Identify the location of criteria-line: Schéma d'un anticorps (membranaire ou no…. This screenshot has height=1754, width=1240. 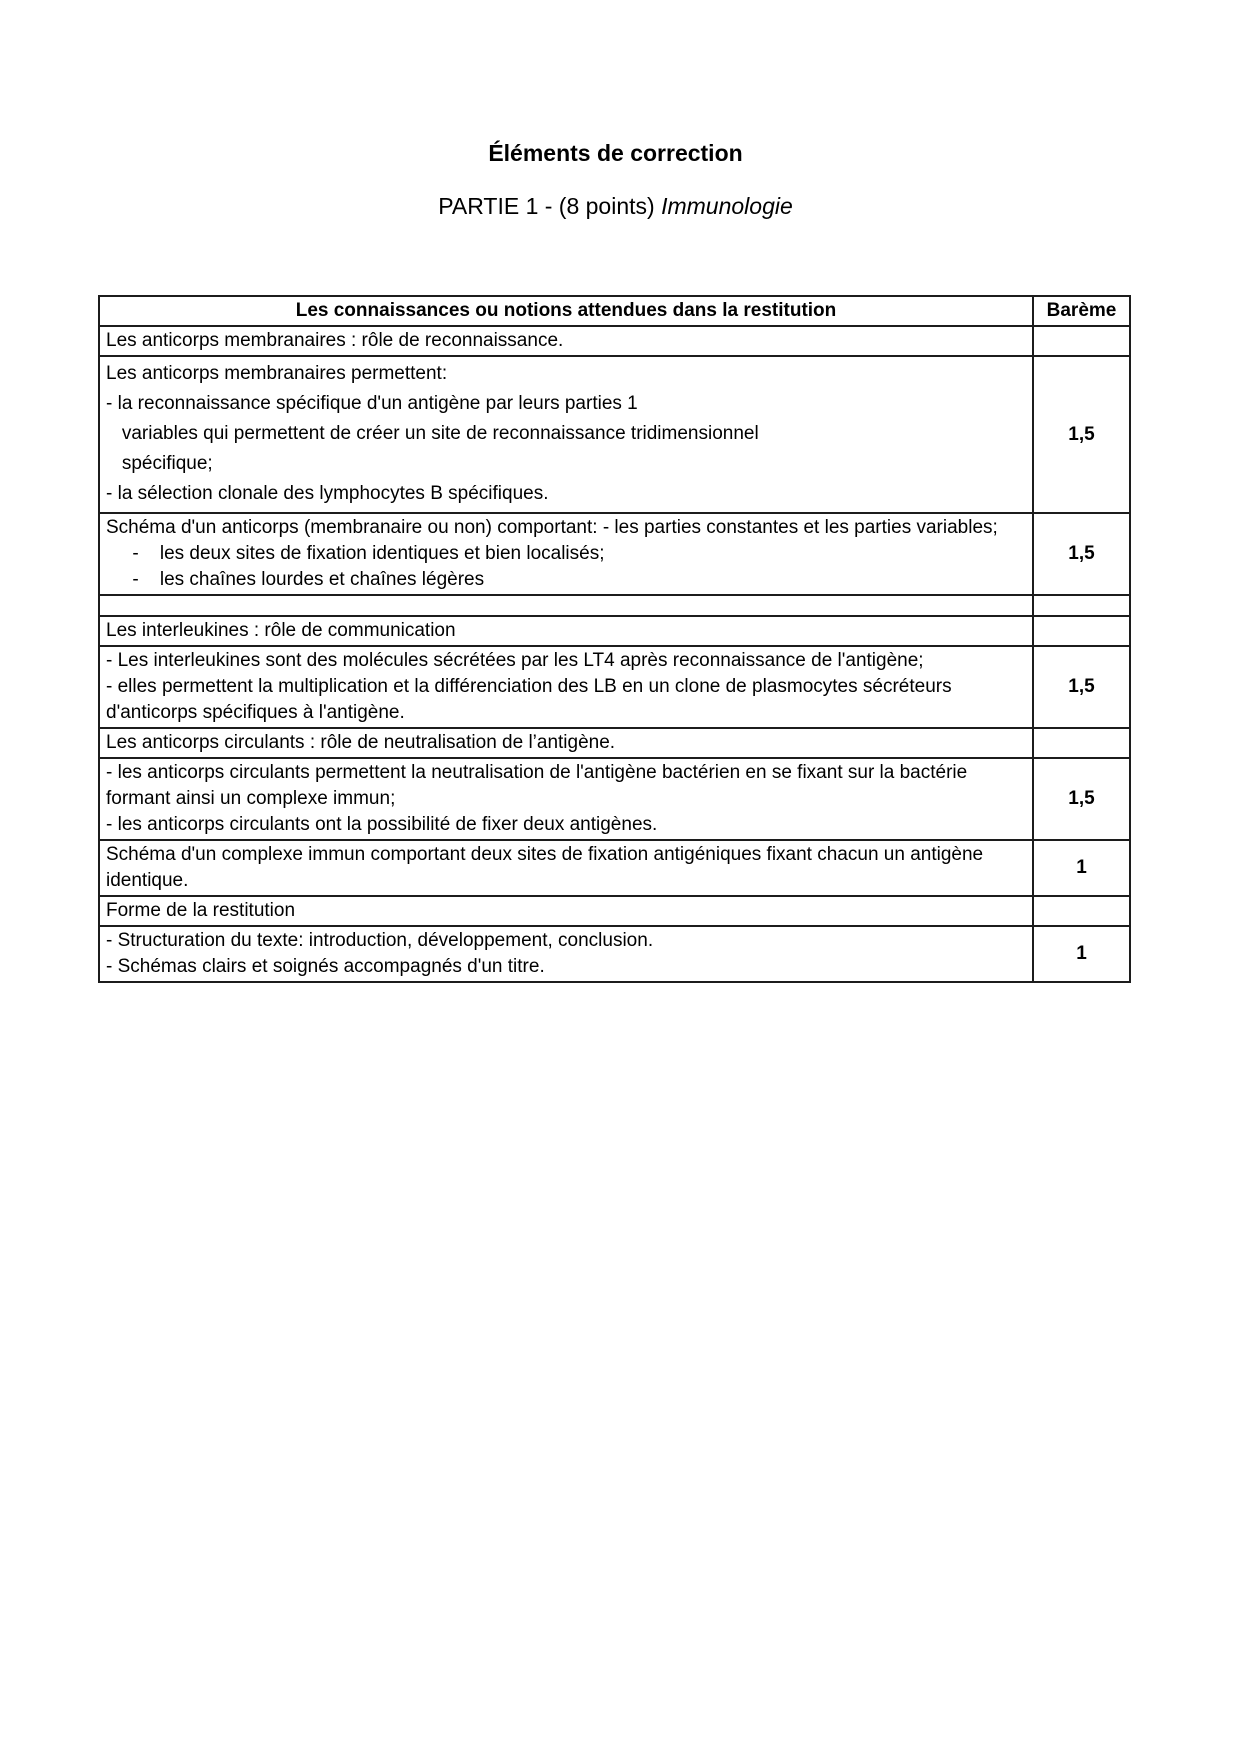
(552, 527).